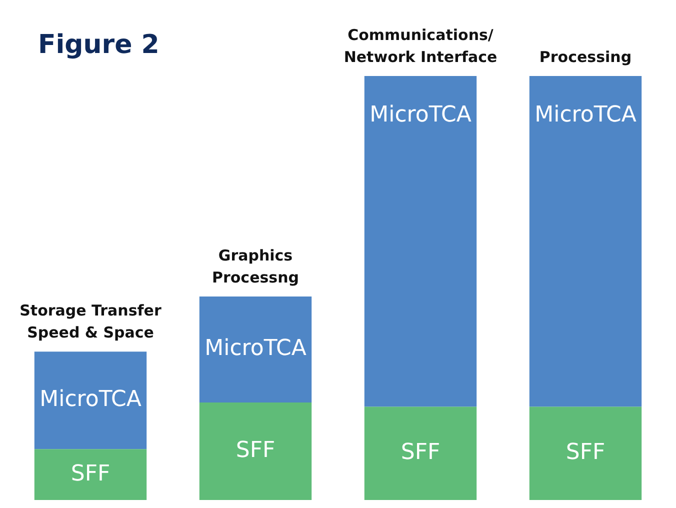 The image size is (676, 508). Describe the element at coordinates (99, 45) in the screenshot. I see `chart-title: Figure 2` at that location.